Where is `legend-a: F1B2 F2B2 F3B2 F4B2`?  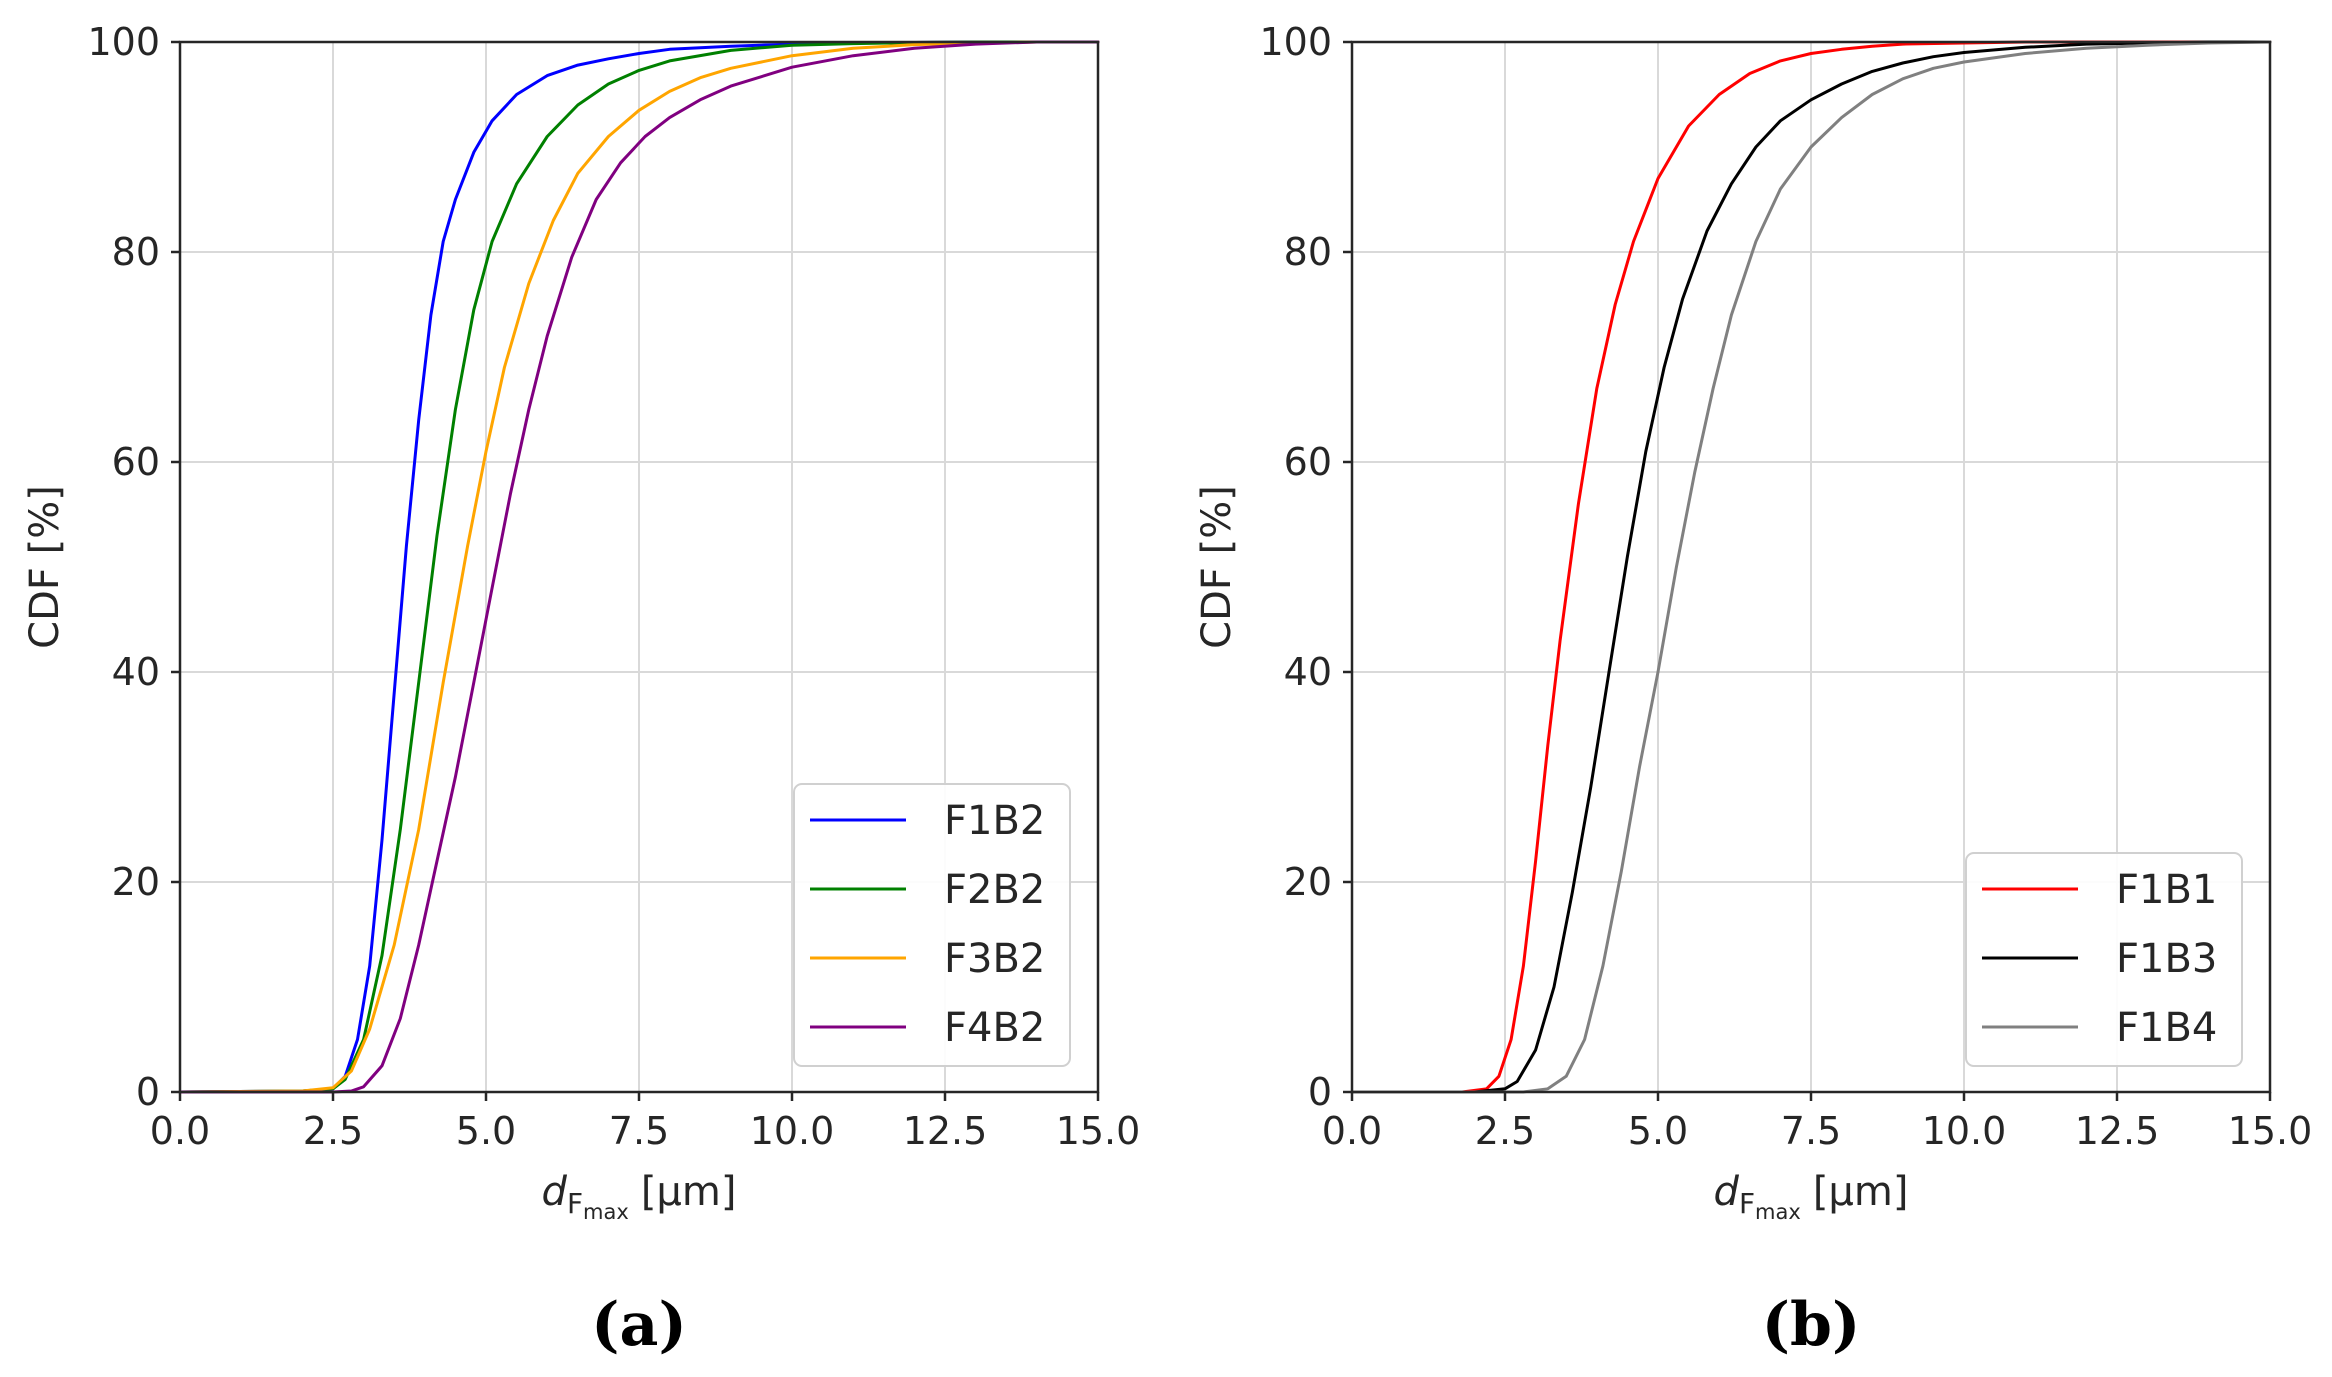 legend-a: F1B2 F2B2 F3B2 F4B2 is located at coordinates (932, 925).